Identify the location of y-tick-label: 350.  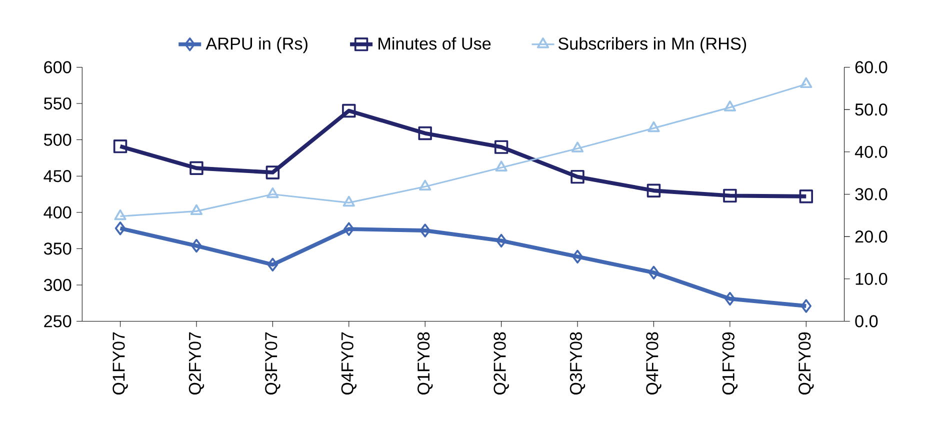
(58, 248).